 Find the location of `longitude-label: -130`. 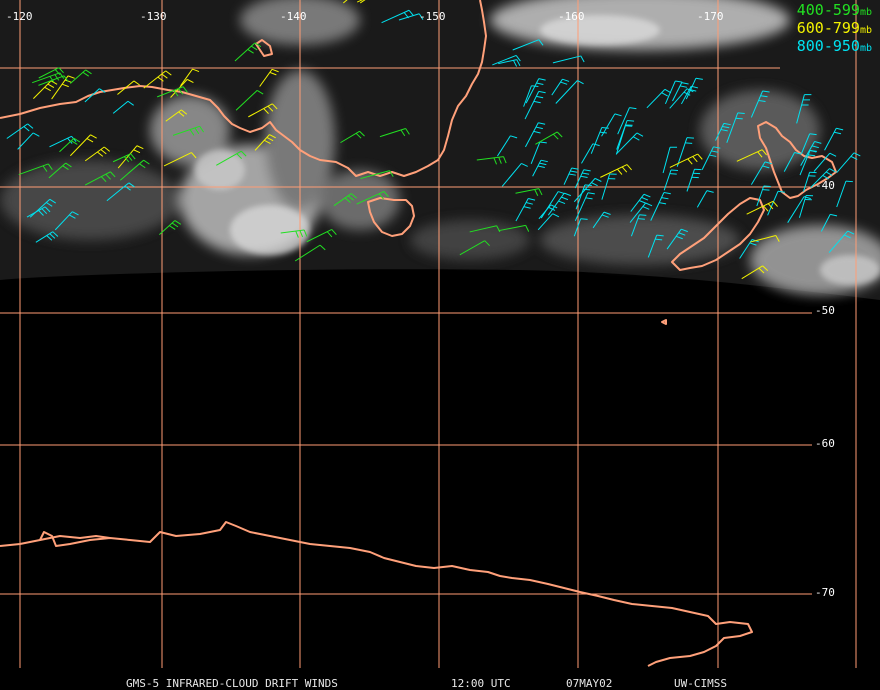

longitude-label: -130 is located at coordinates (153, 17).